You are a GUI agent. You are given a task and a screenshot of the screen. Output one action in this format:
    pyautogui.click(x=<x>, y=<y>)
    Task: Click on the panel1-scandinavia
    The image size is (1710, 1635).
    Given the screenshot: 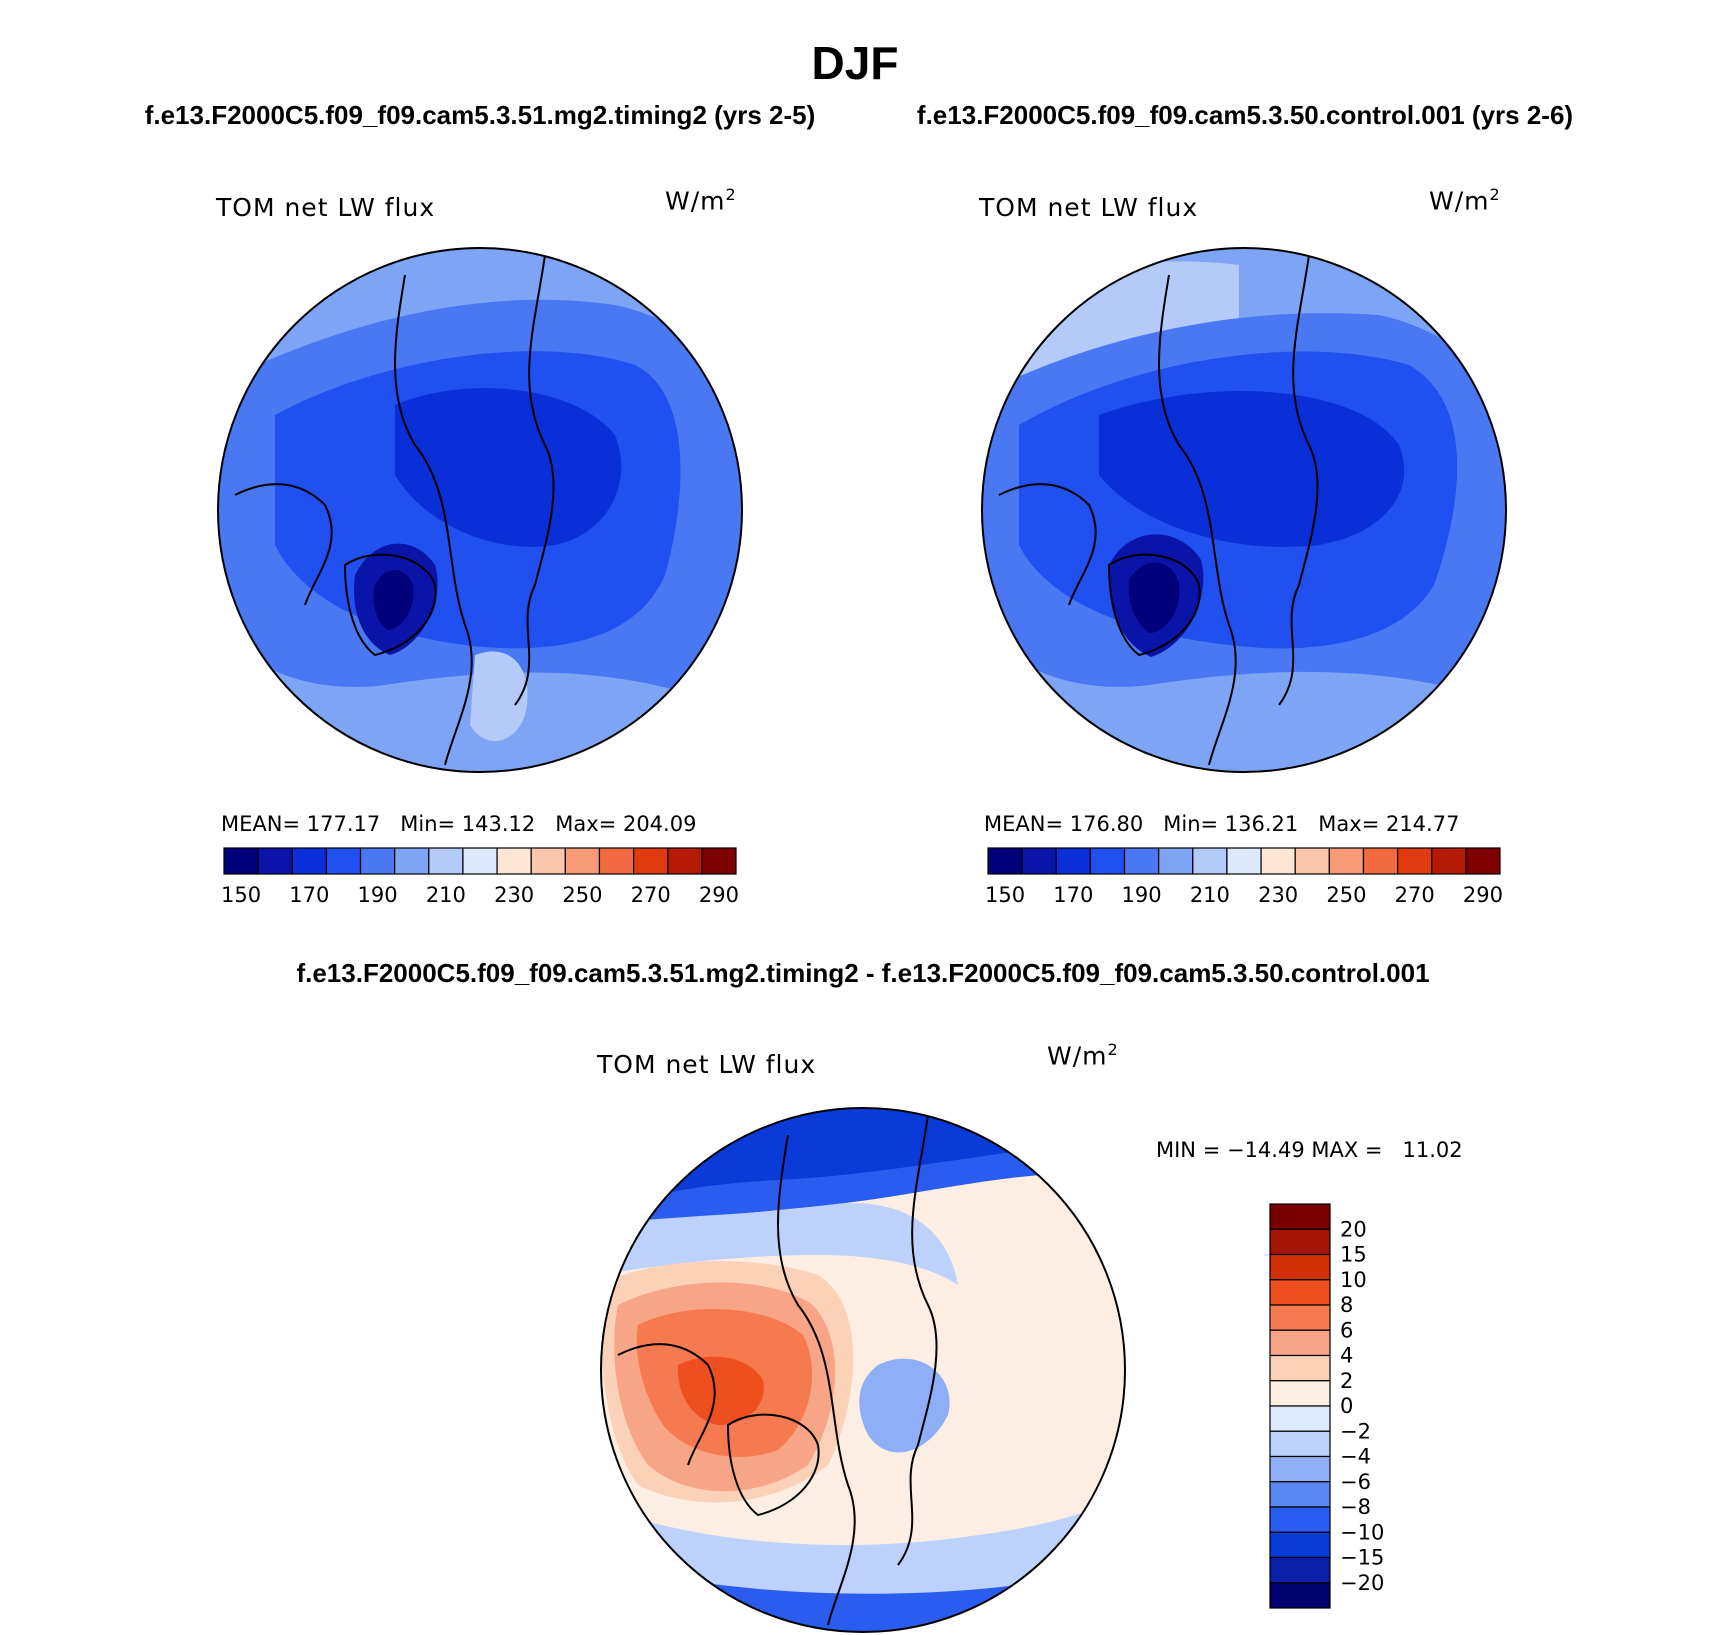 What is the action you would take?
    pyautogui.click(x=499, y=696)
    